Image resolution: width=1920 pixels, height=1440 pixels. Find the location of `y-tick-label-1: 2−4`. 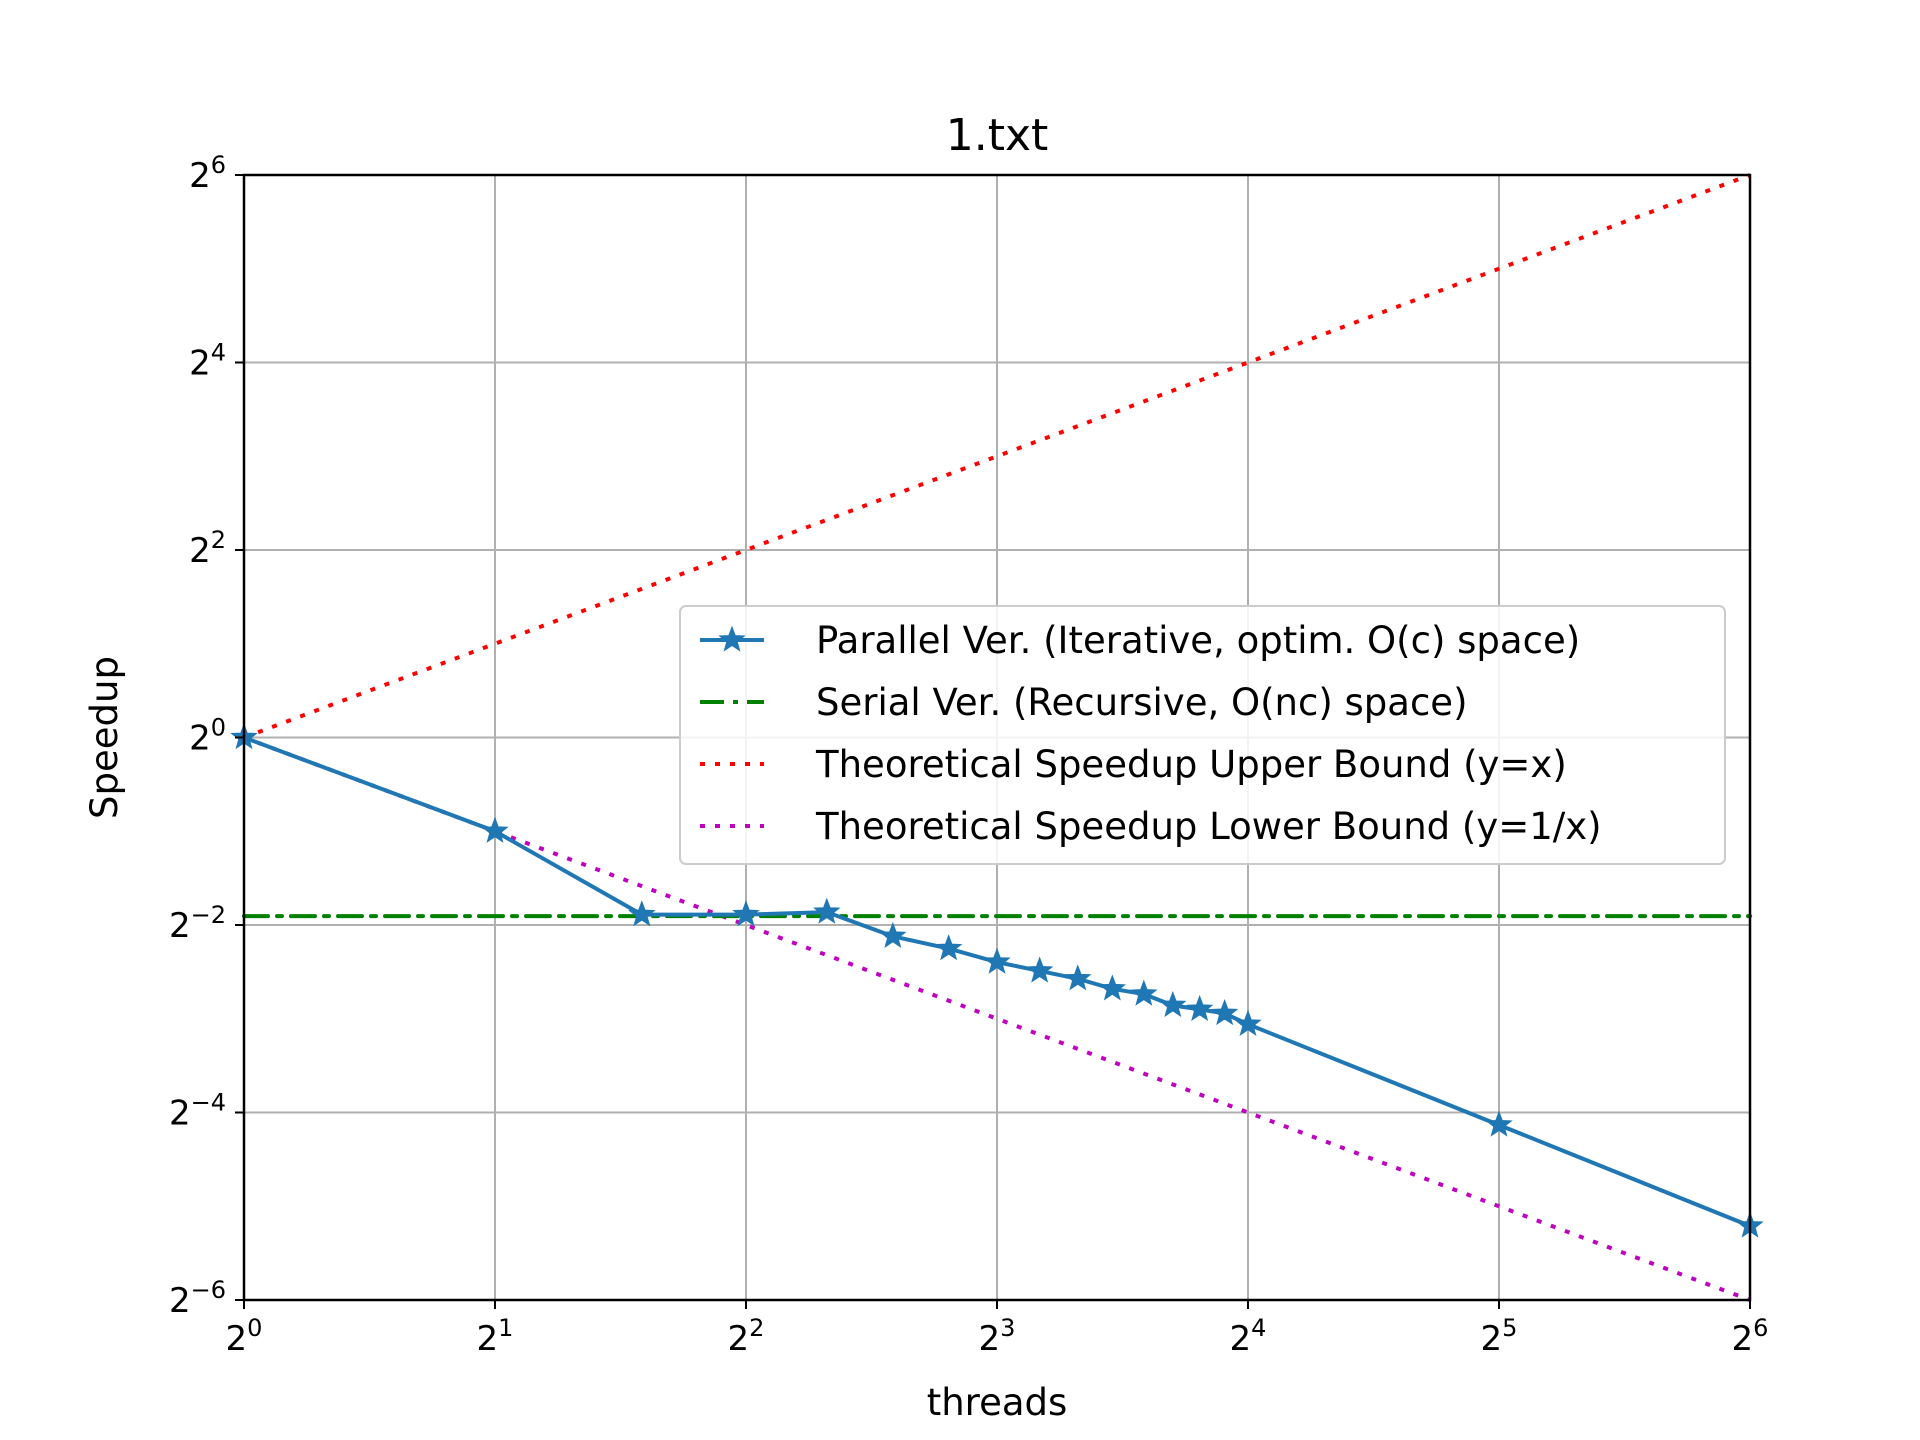

y-tick-label-1: 2−4 is located at coordinates (197, 1111).